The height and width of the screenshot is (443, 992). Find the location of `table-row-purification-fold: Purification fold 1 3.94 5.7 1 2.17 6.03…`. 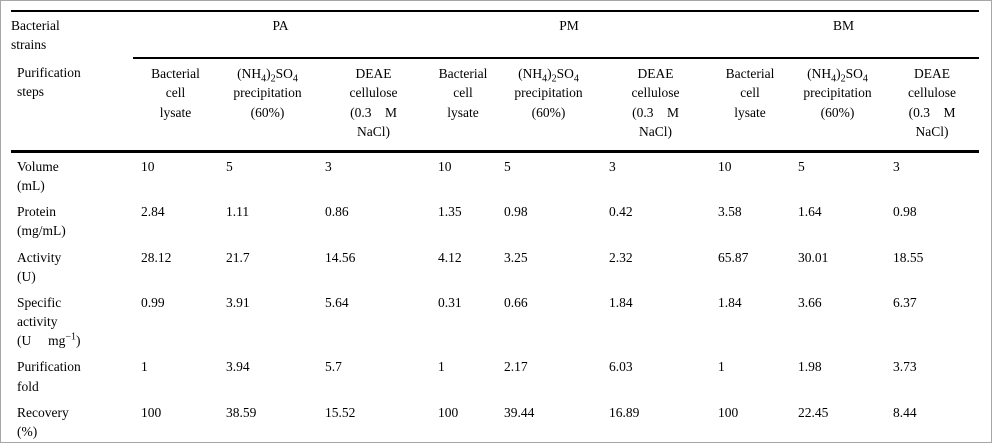

table-row-purification-fold: Purification fold 1 3.94 5.7 1 2.17 6.03… is located at coordinates (495, 375).